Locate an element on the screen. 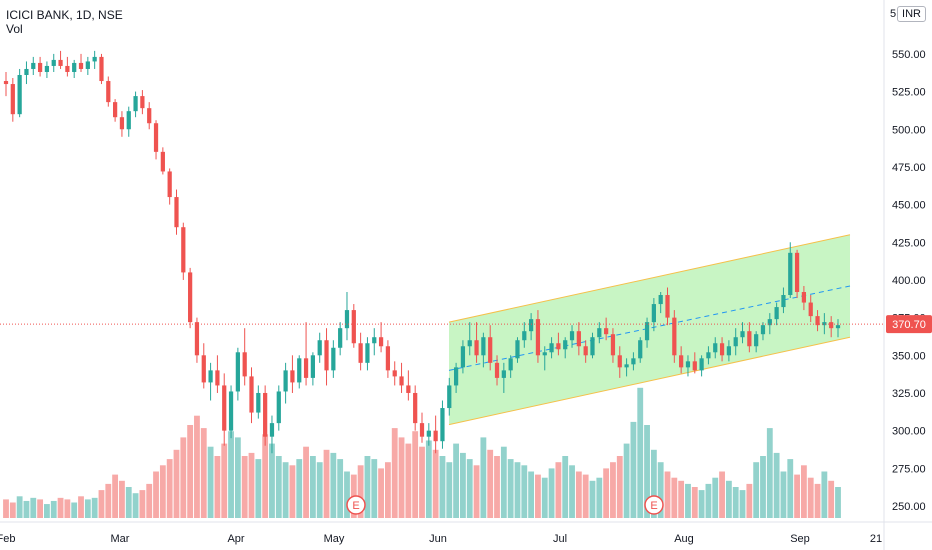  x-tick-label: May is located at coordinates (334, 539).